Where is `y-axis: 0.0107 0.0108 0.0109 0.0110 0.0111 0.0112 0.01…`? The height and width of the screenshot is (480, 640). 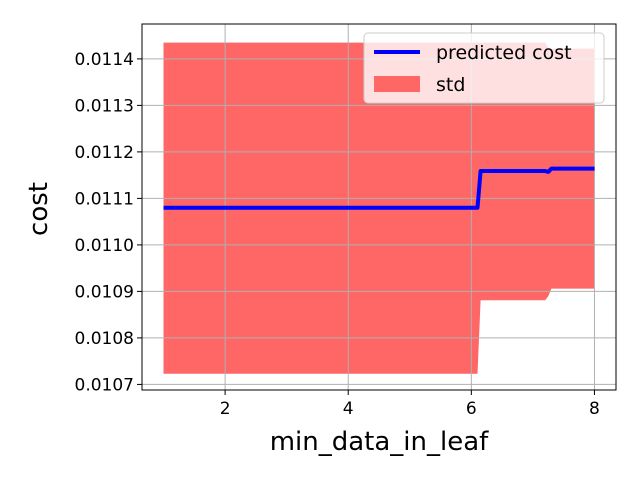 y-axis: 0.0107 0.0108 0.0109 0.0110 0.0111 0.0112 0.01… is located at coordinates (108, 222).